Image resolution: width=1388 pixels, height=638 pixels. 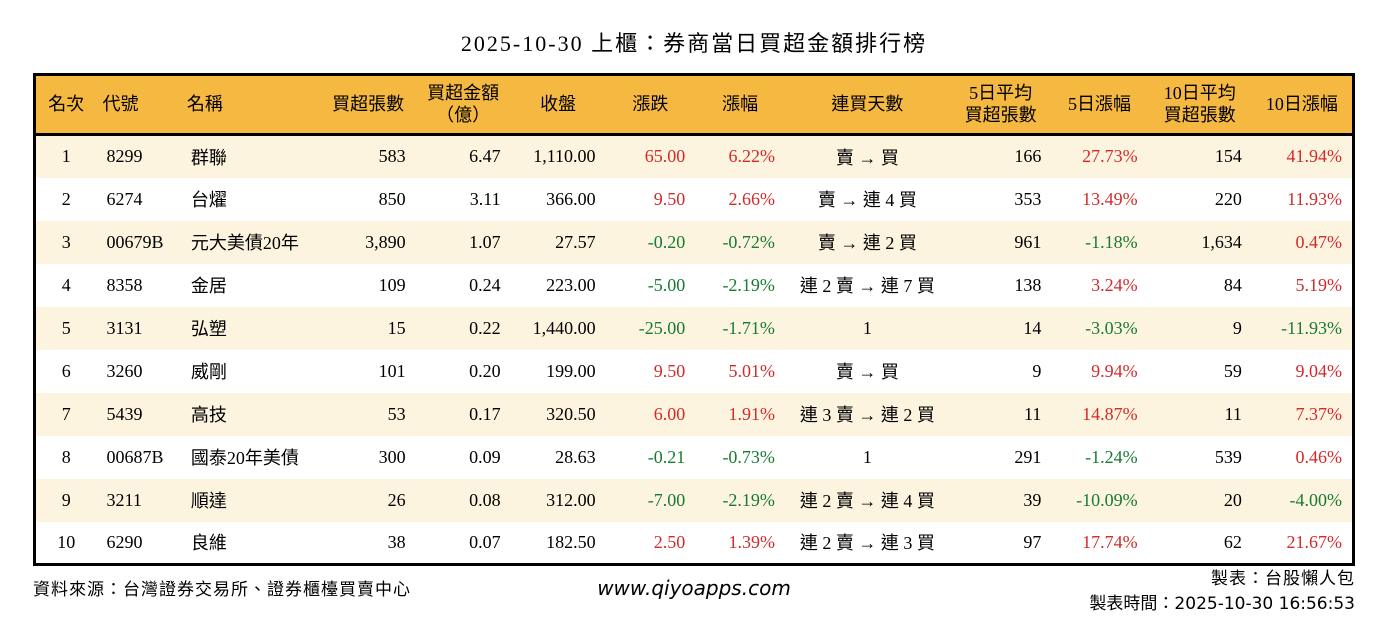 I want to click on cell-avg10: 154, so click(x=1228, y=156).